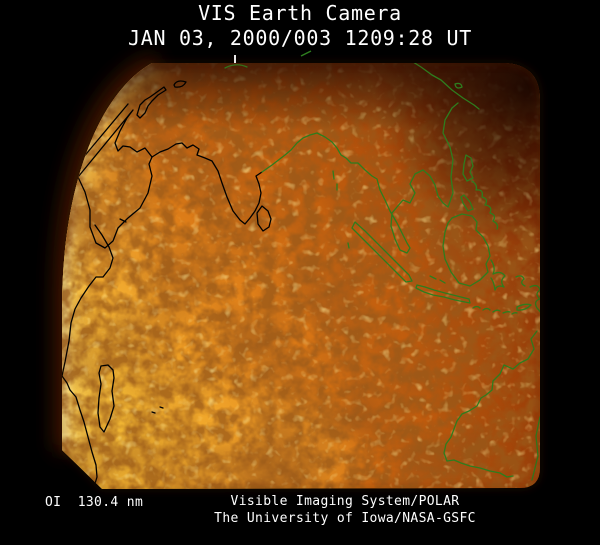  I want to click on terminator-corner-shading, so click(456, 153).